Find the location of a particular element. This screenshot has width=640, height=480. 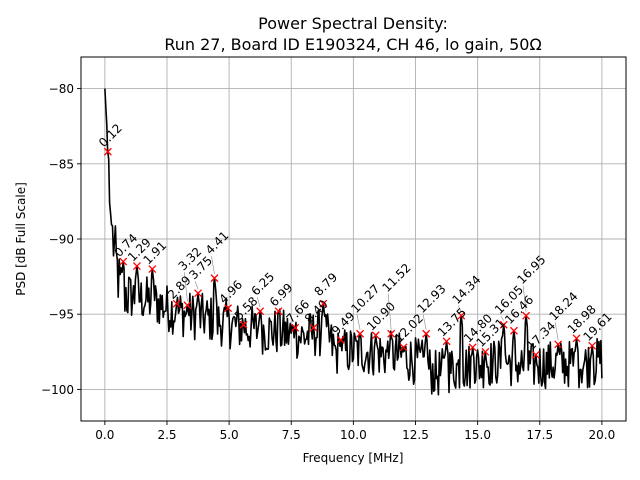

y-tick-label: −85 is located at coordinates (61, 164).